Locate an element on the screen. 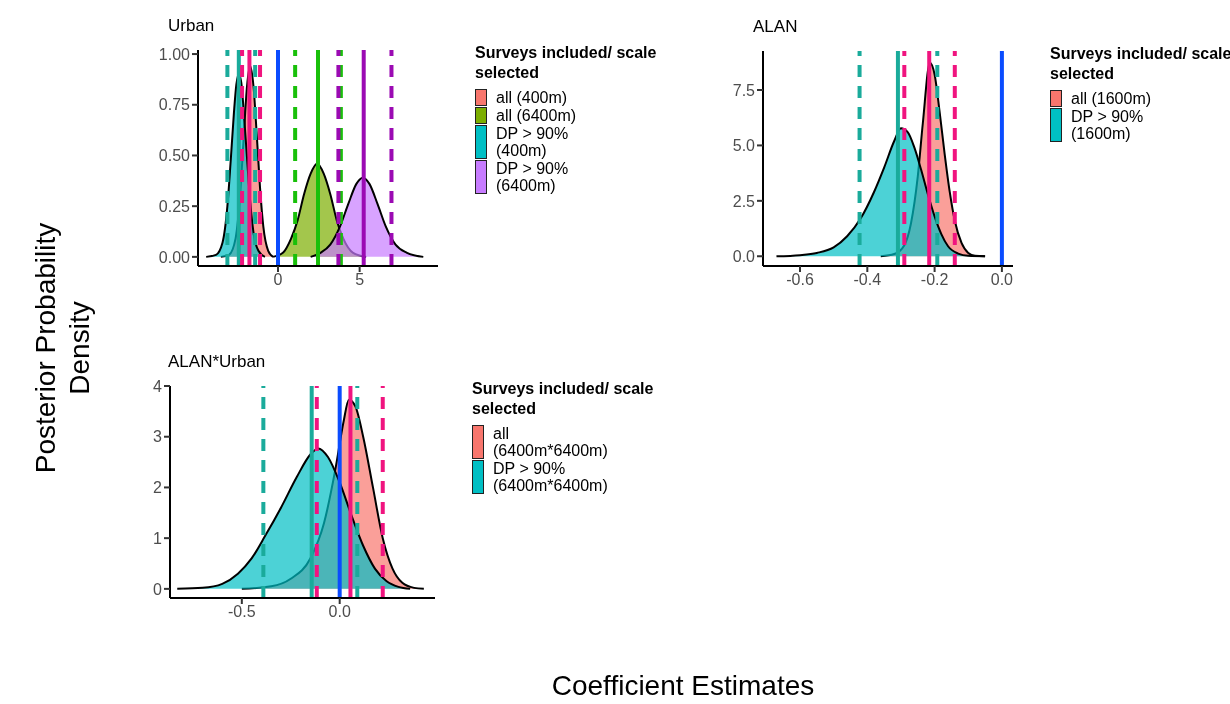  x-tick-label: -0.4 is located at coordinates (867, 280).